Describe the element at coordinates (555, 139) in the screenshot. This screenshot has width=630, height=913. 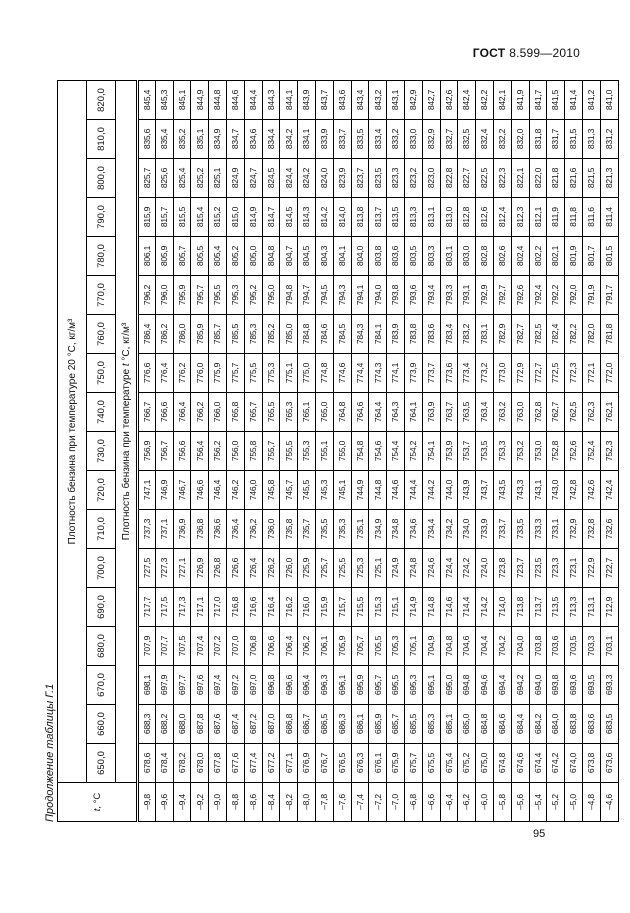
I see `density-value-cell: 831,7` at that location.